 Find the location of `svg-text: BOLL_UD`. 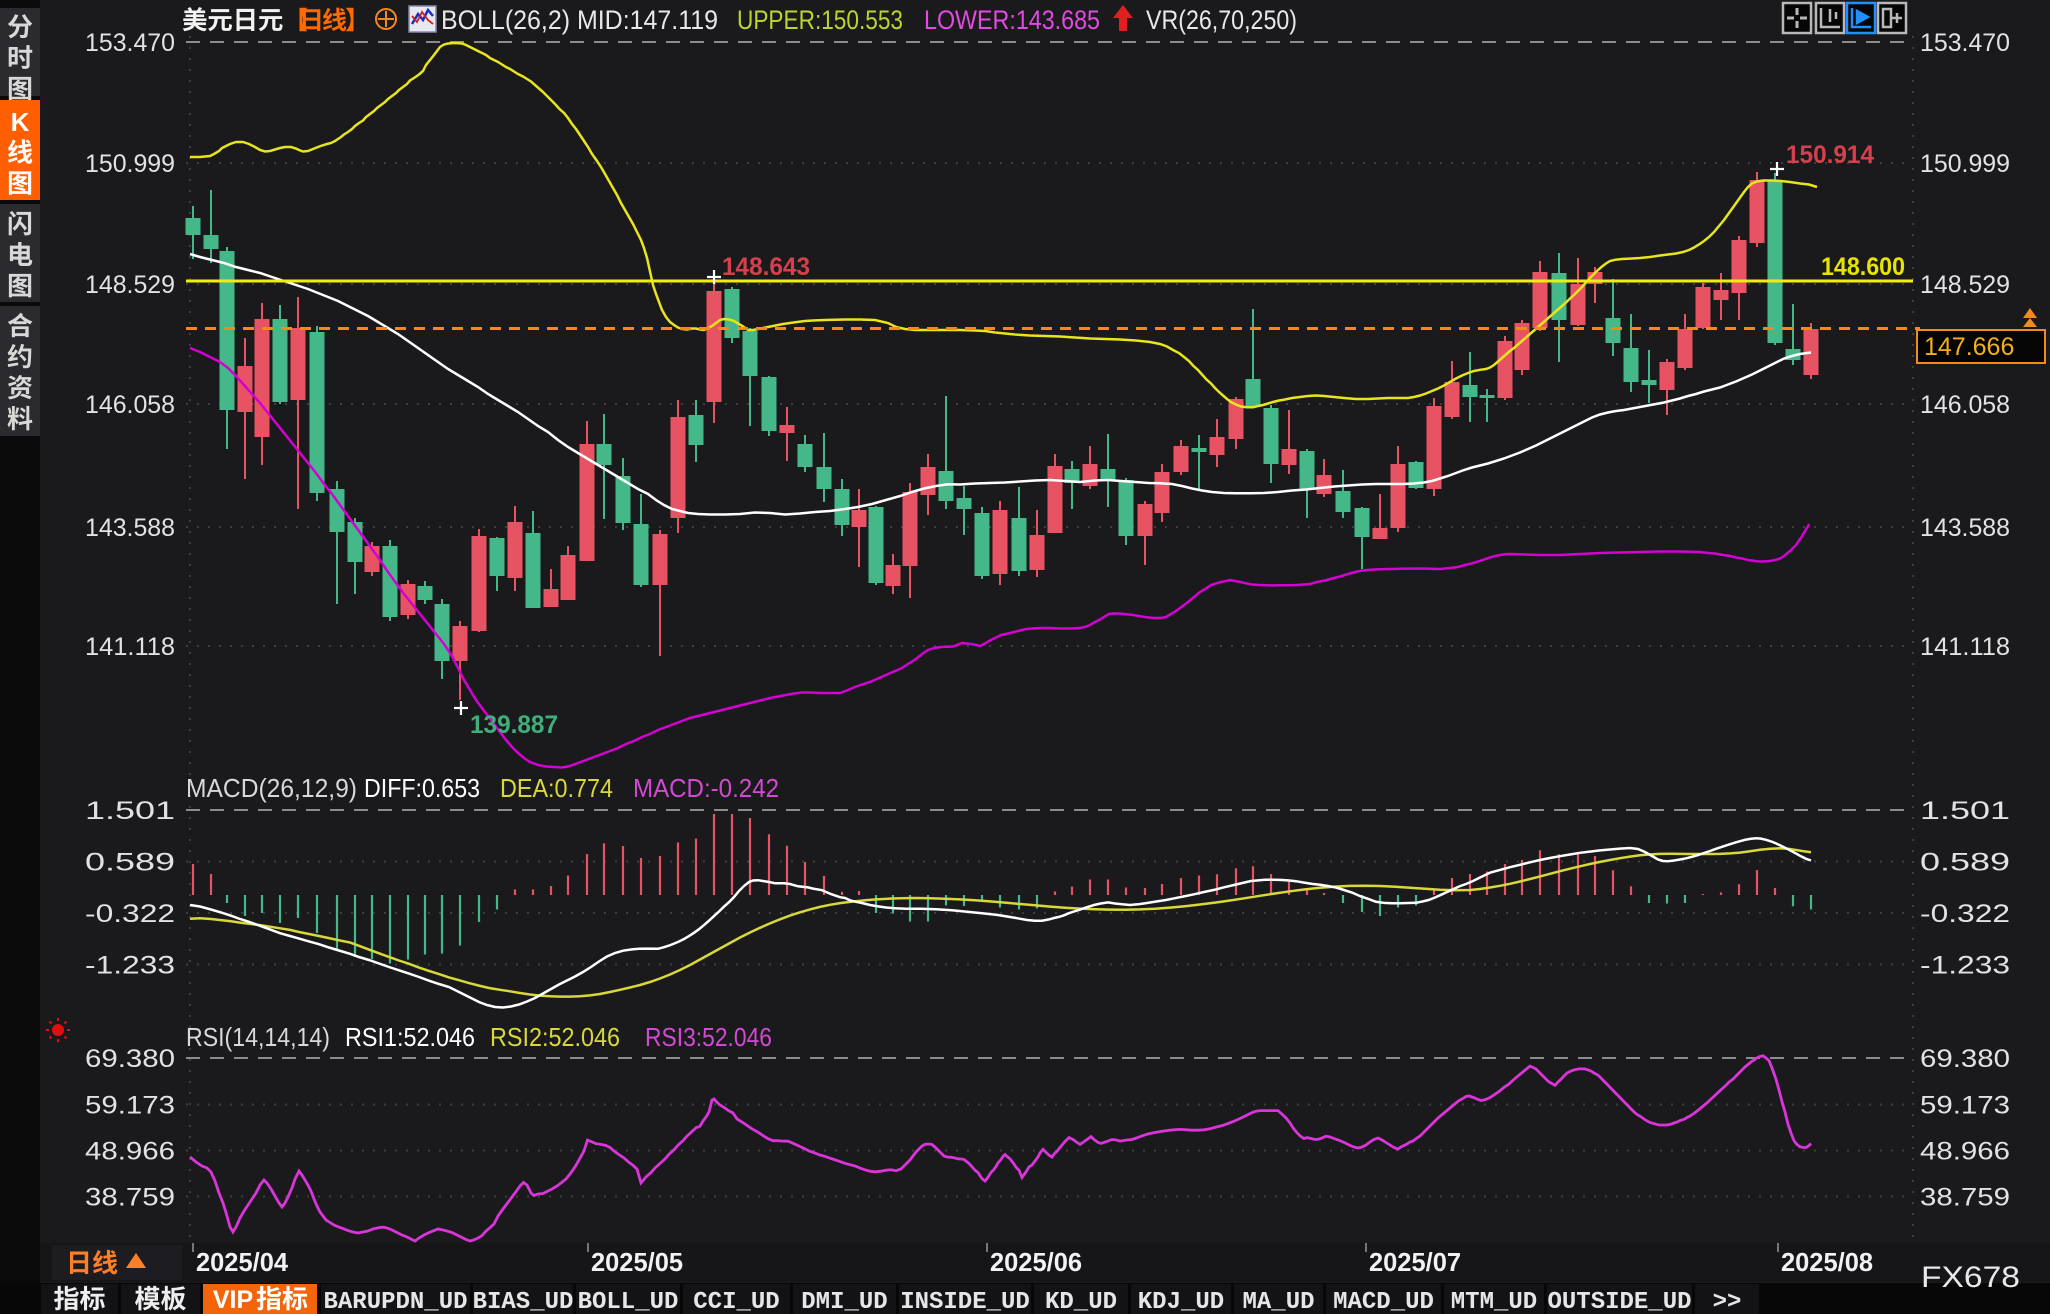

svg-text: BOLL_UD is located at coordinates (628, 1301).